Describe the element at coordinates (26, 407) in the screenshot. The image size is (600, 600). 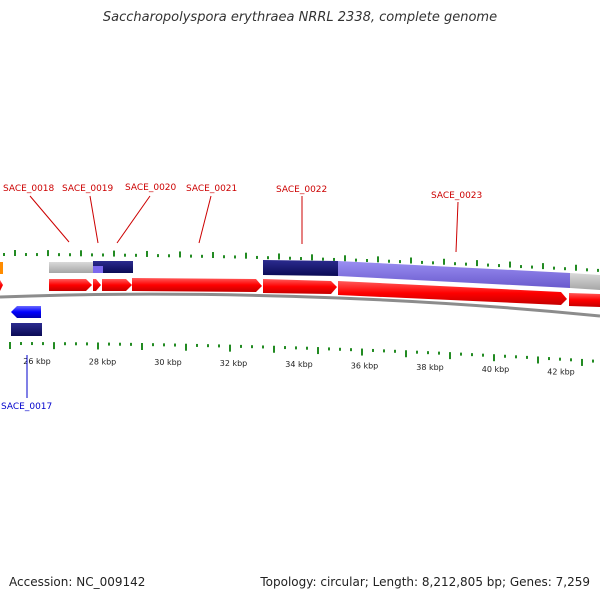
I see `gene-label-sace-0017: SACE_0017` at that location.